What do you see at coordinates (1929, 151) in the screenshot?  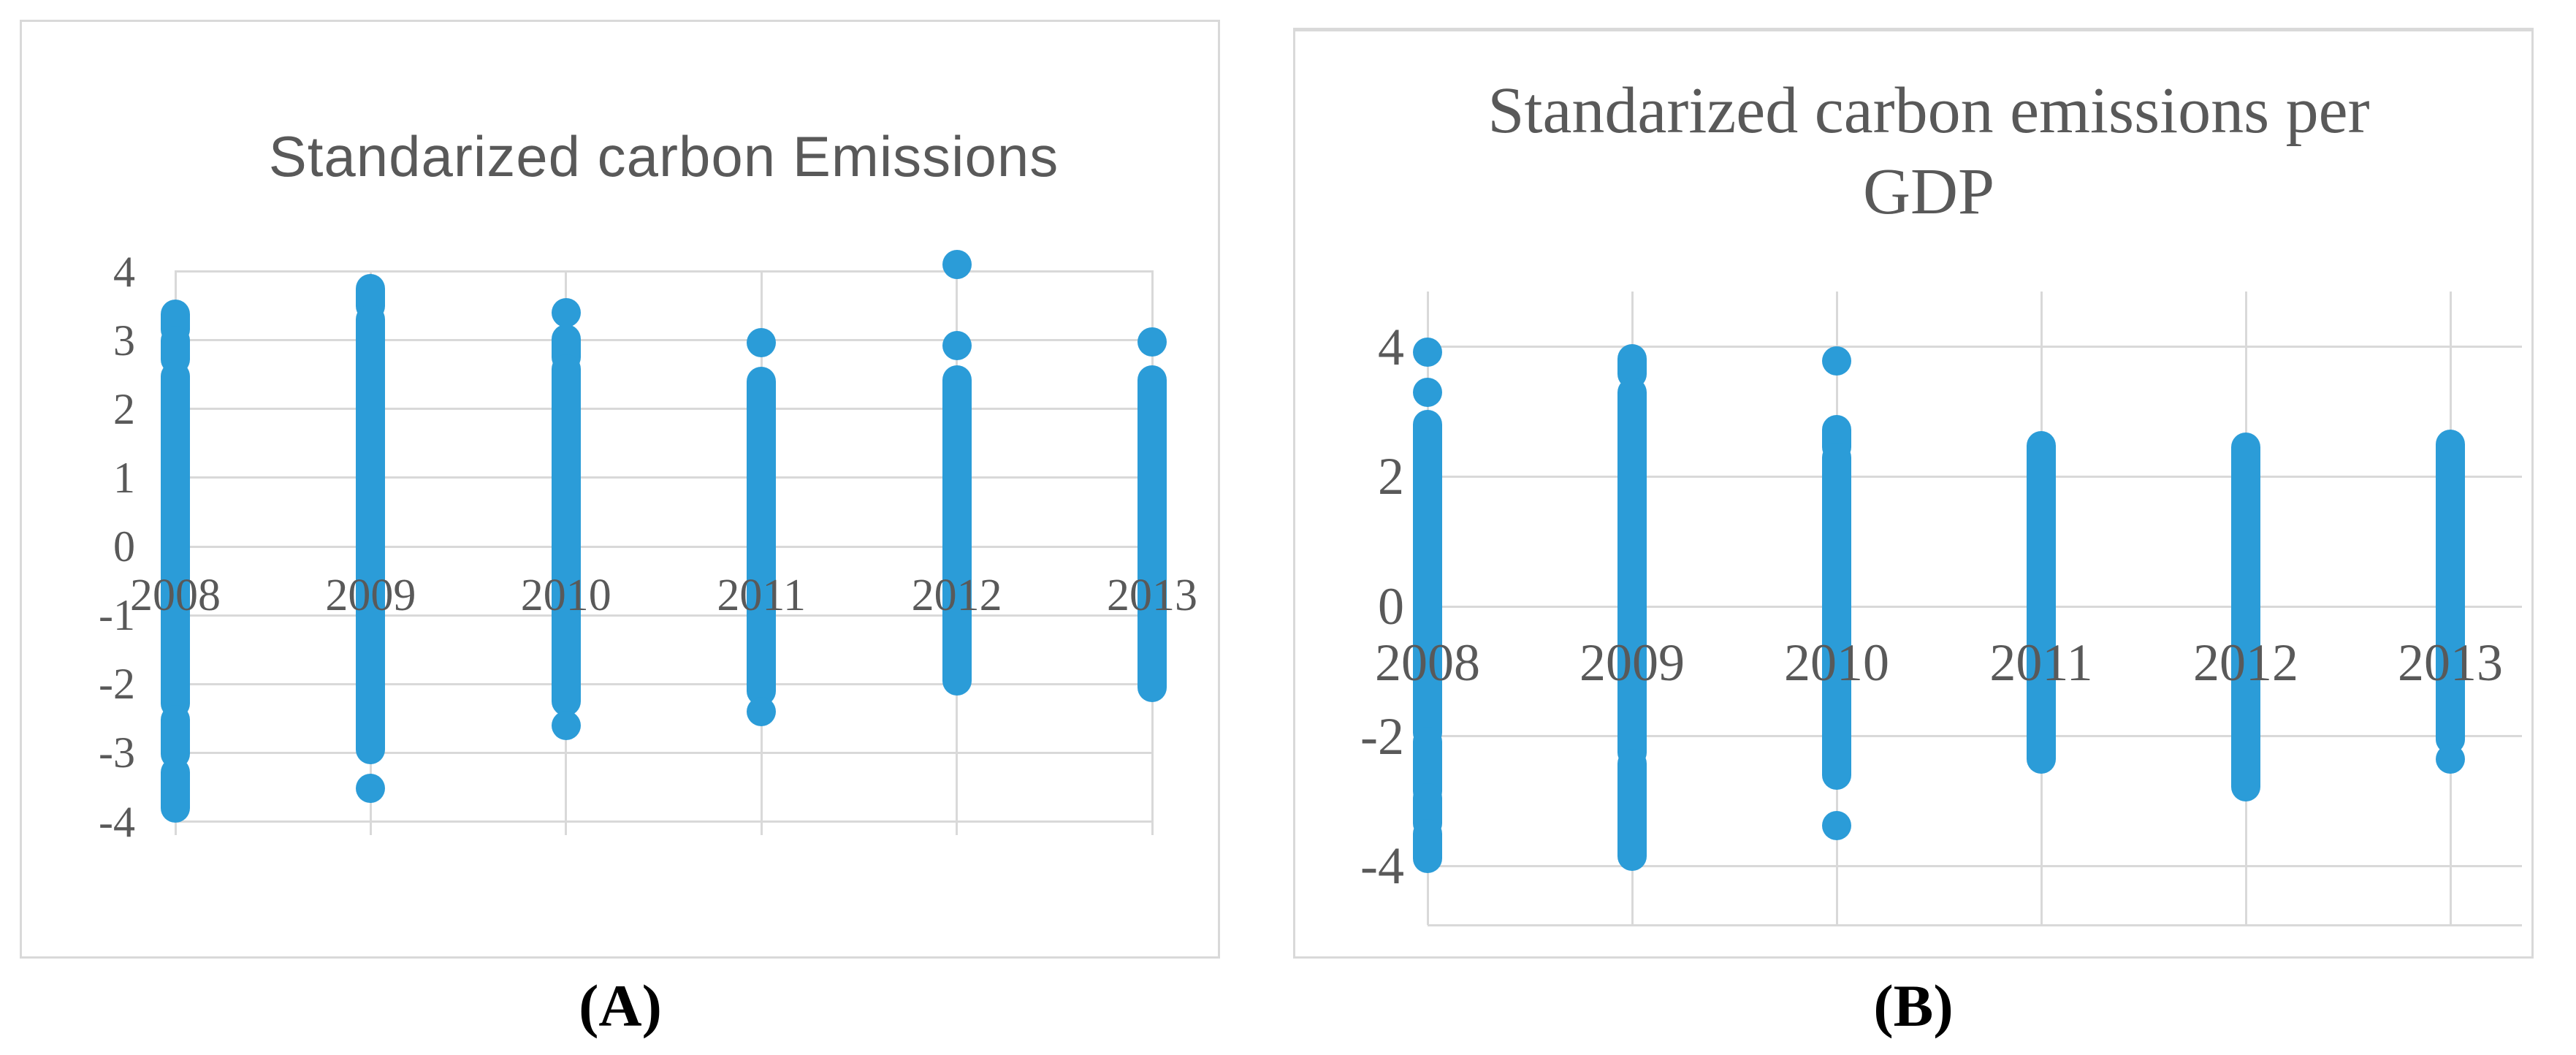 I see `chart-title-emissions-per-gdp: Standarized carbon emissions per GDP` at bounding box center [1929, 151].